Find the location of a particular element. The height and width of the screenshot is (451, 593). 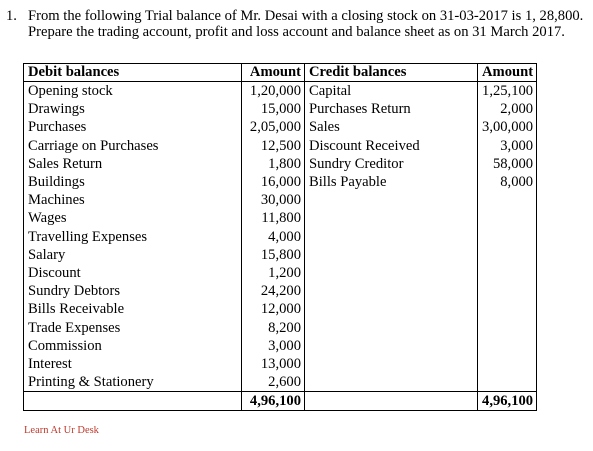

debit-amount: 16,000 is located at coordinates (273, 182).